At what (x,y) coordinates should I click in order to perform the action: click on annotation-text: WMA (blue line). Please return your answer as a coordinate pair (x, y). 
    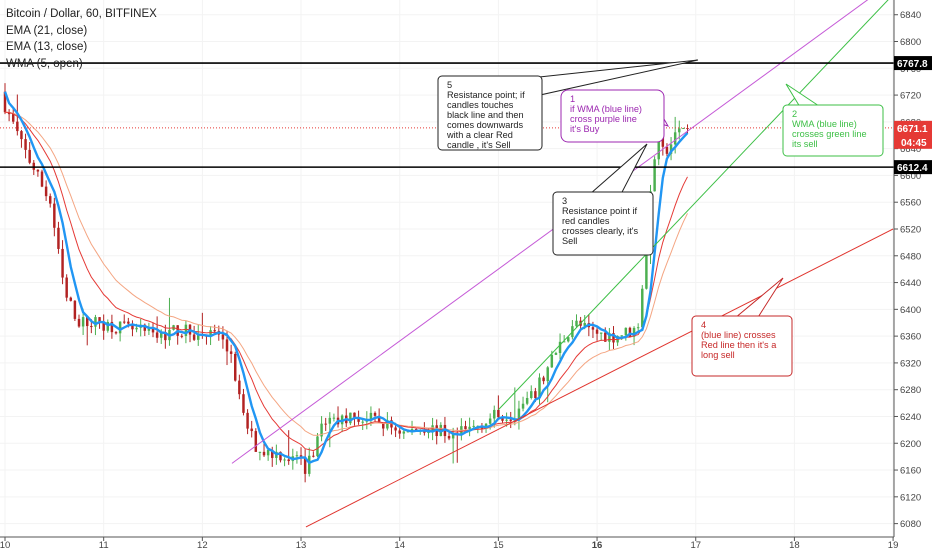
    Looking at the image, I should click on (824, 124).